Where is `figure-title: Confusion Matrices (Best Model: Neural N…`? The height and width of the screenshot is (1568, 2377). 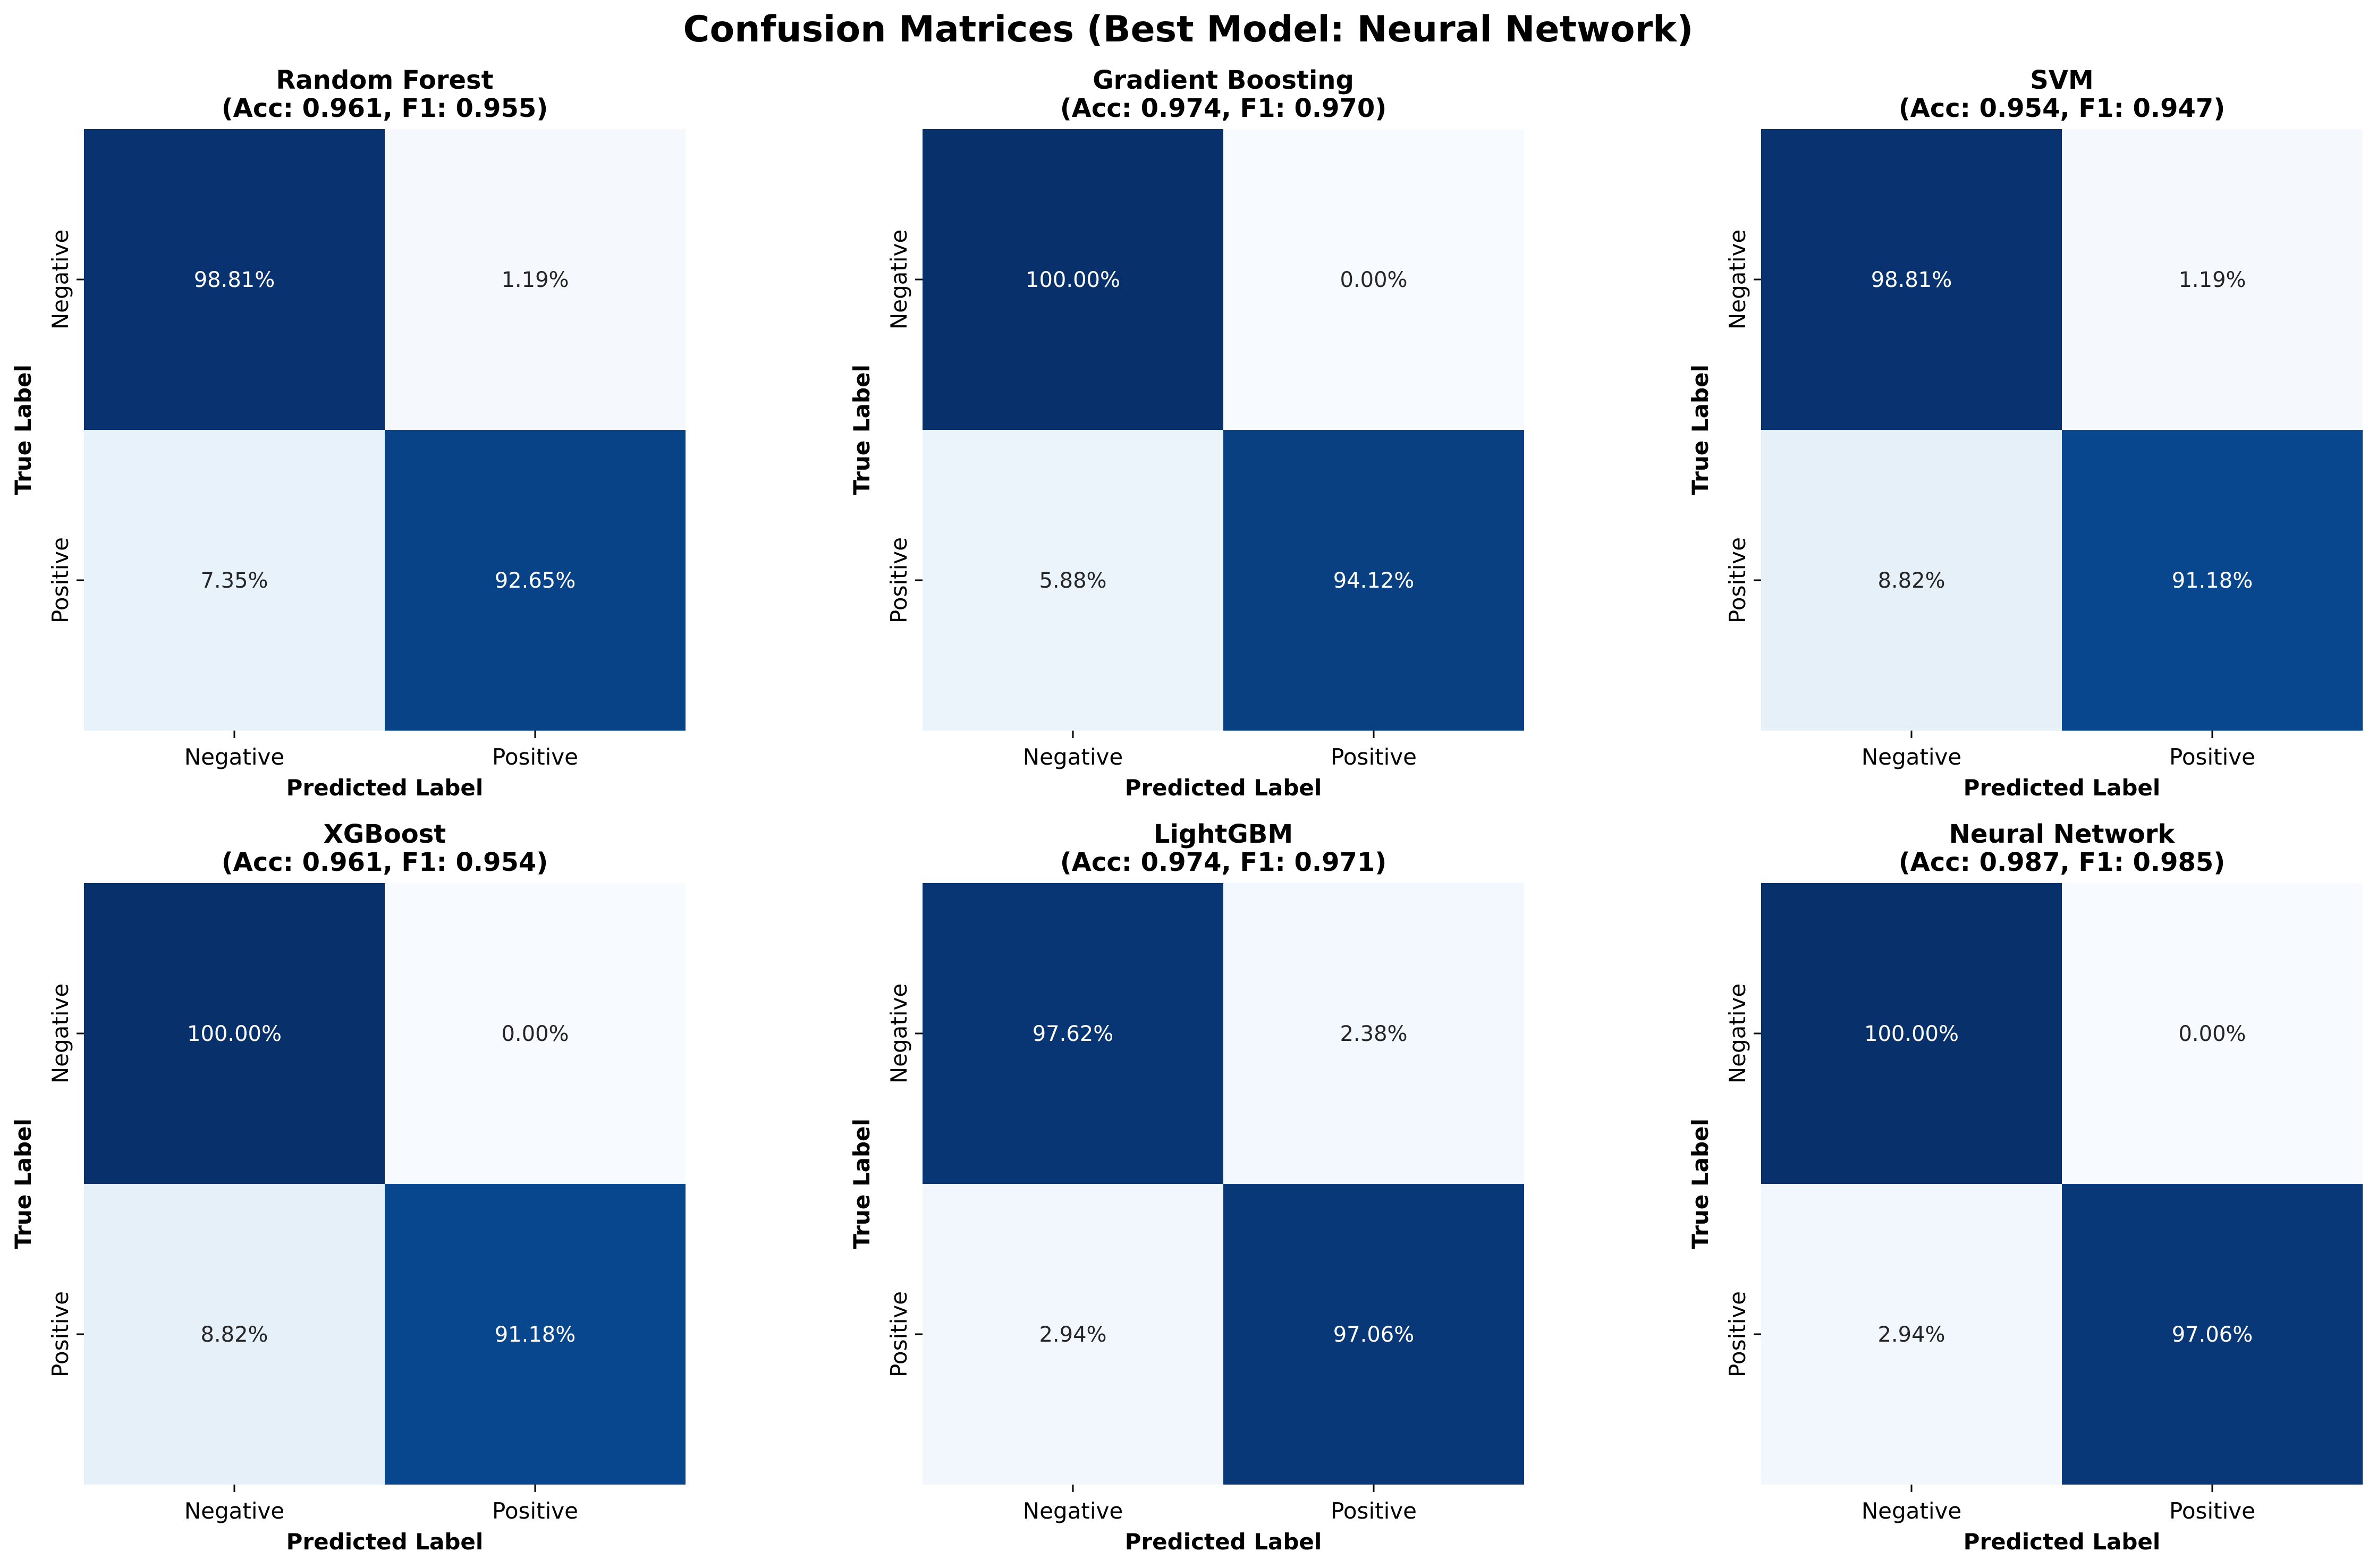 figure-title: Confusion Matrices (Best Model: Neural N… is located at coordinates (1188, 29).